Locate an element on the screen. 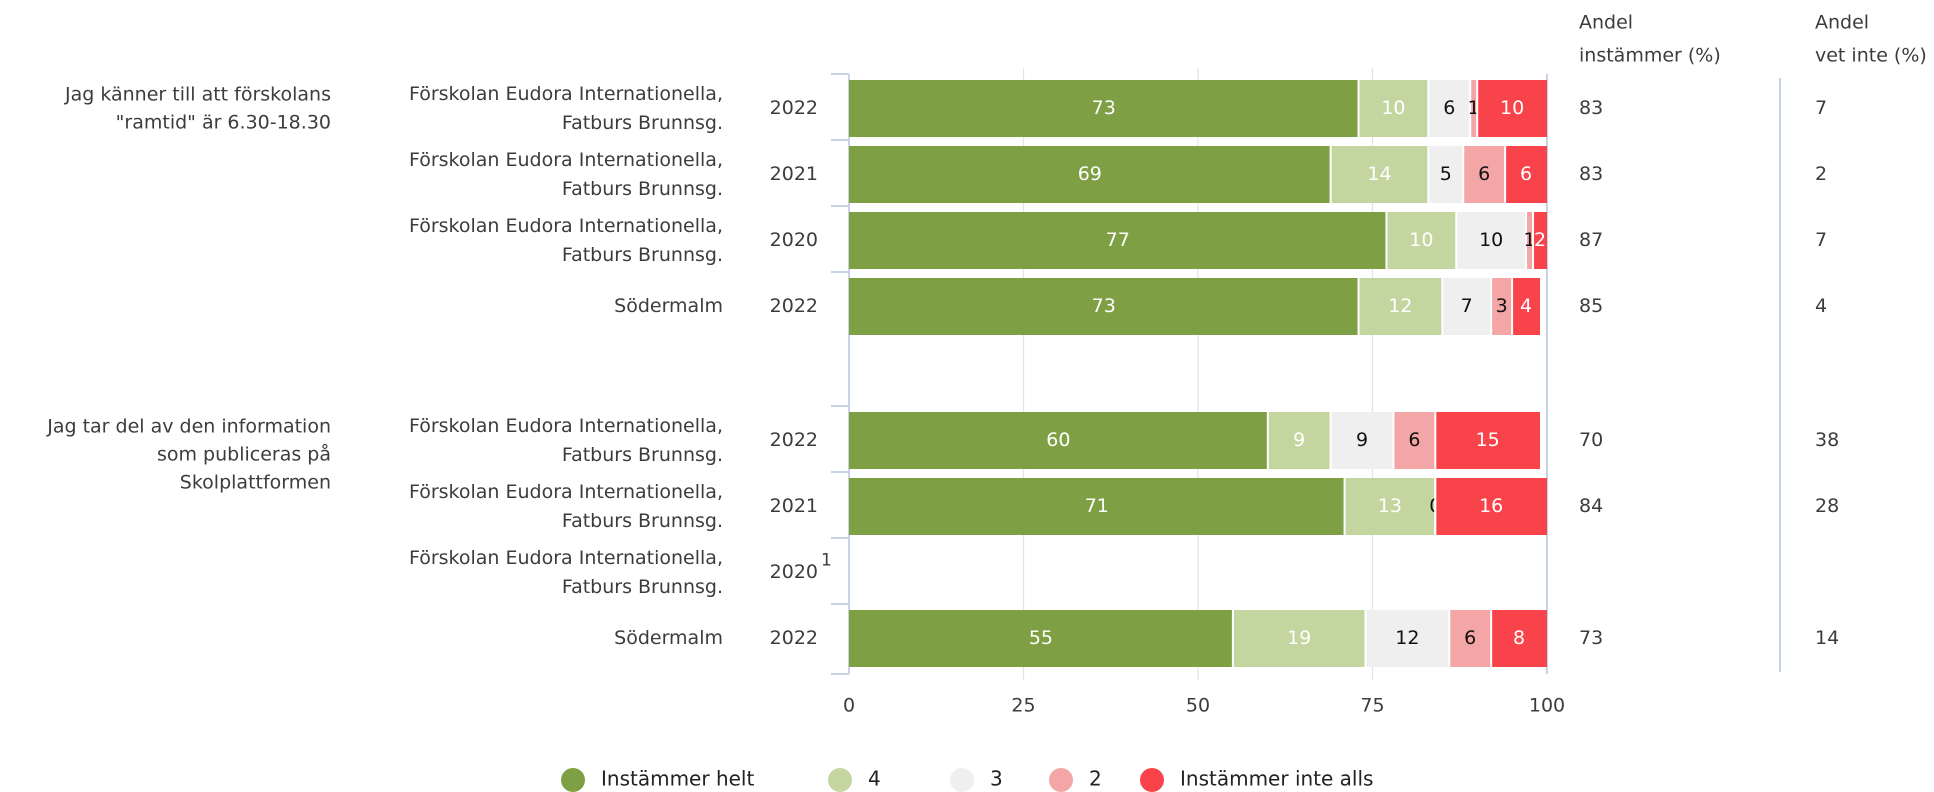 This screenshot has width=1934, height=792. bar-value-label: 13 is located at coordinates (1390, 506).